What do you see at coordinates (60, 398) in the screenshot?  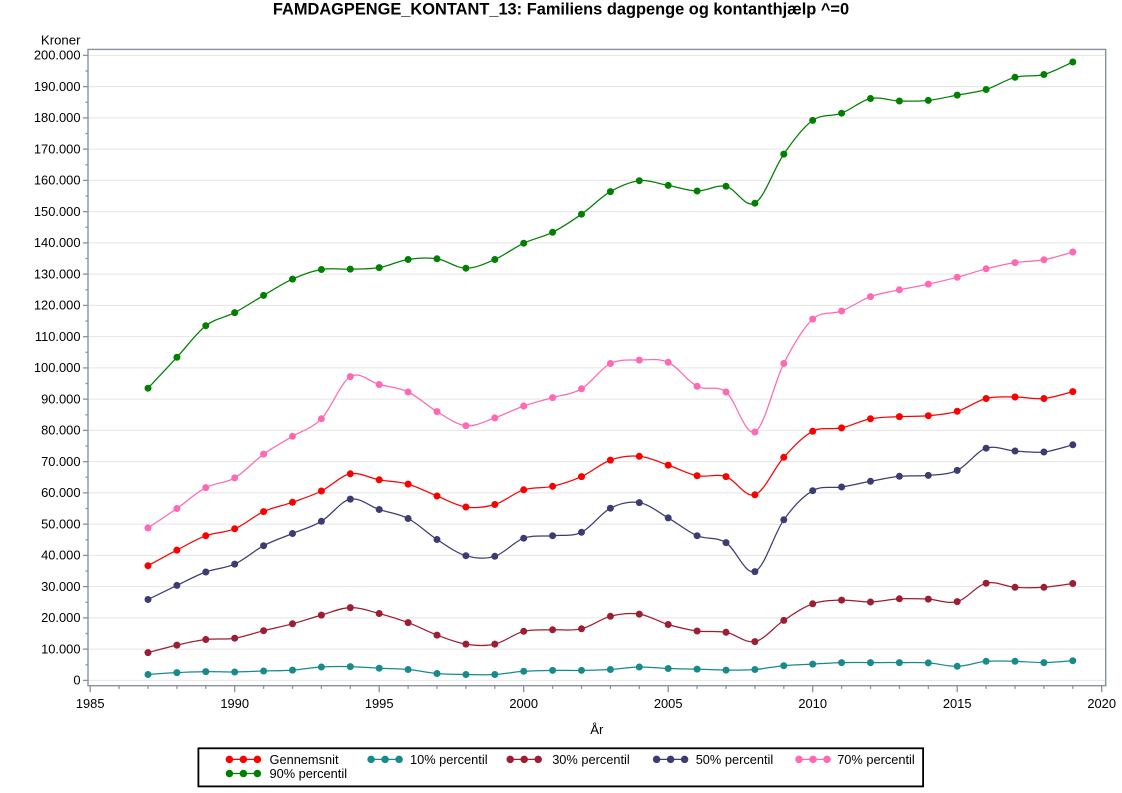 I see `svg-text: 90.000` at bounding box center [60, 398].